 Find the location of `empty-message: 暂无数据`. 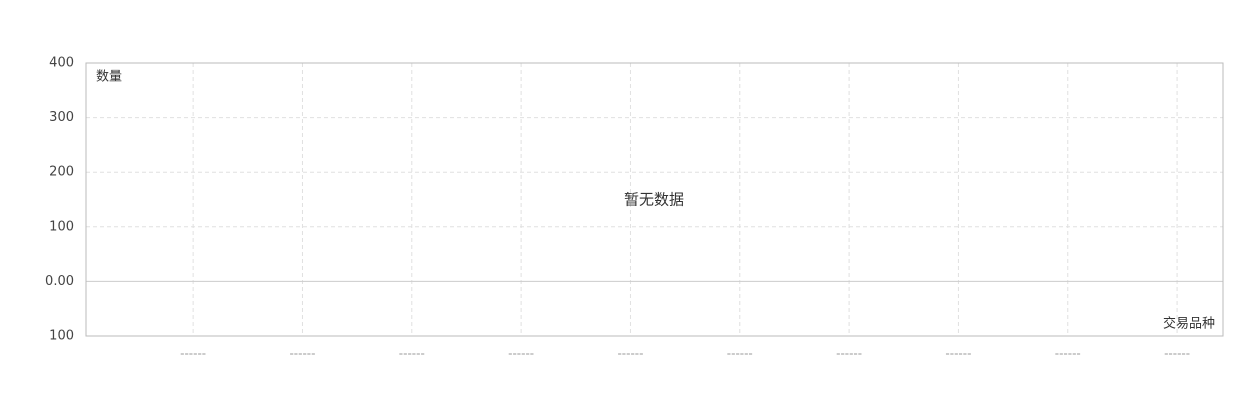

empty-message: 暂无数据 is located at coordinates (654, 200).